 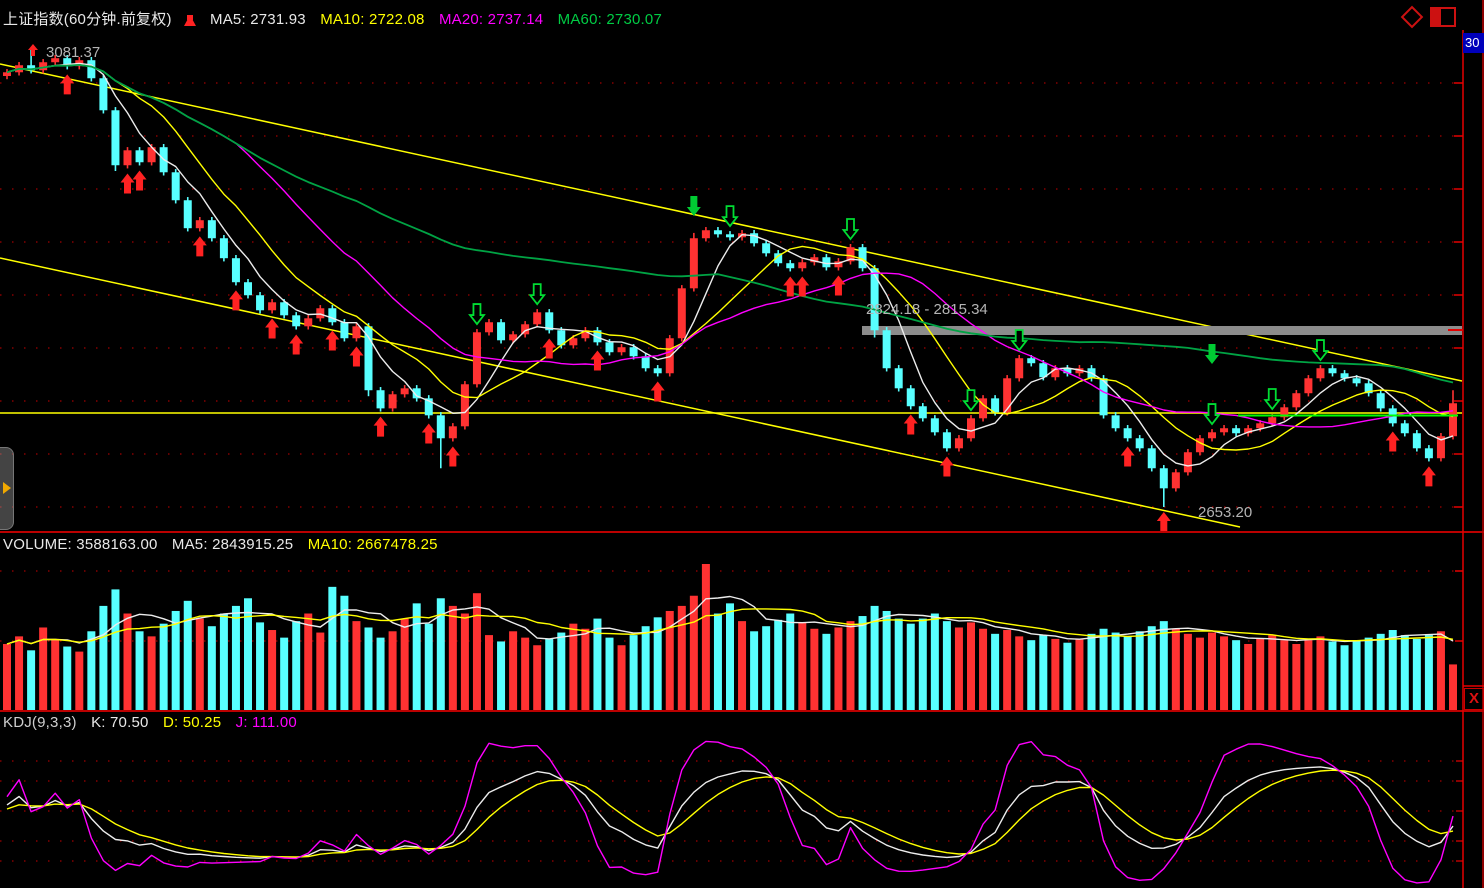 I want to click on sidebar-expand-handle, so click(x=7, y=488).